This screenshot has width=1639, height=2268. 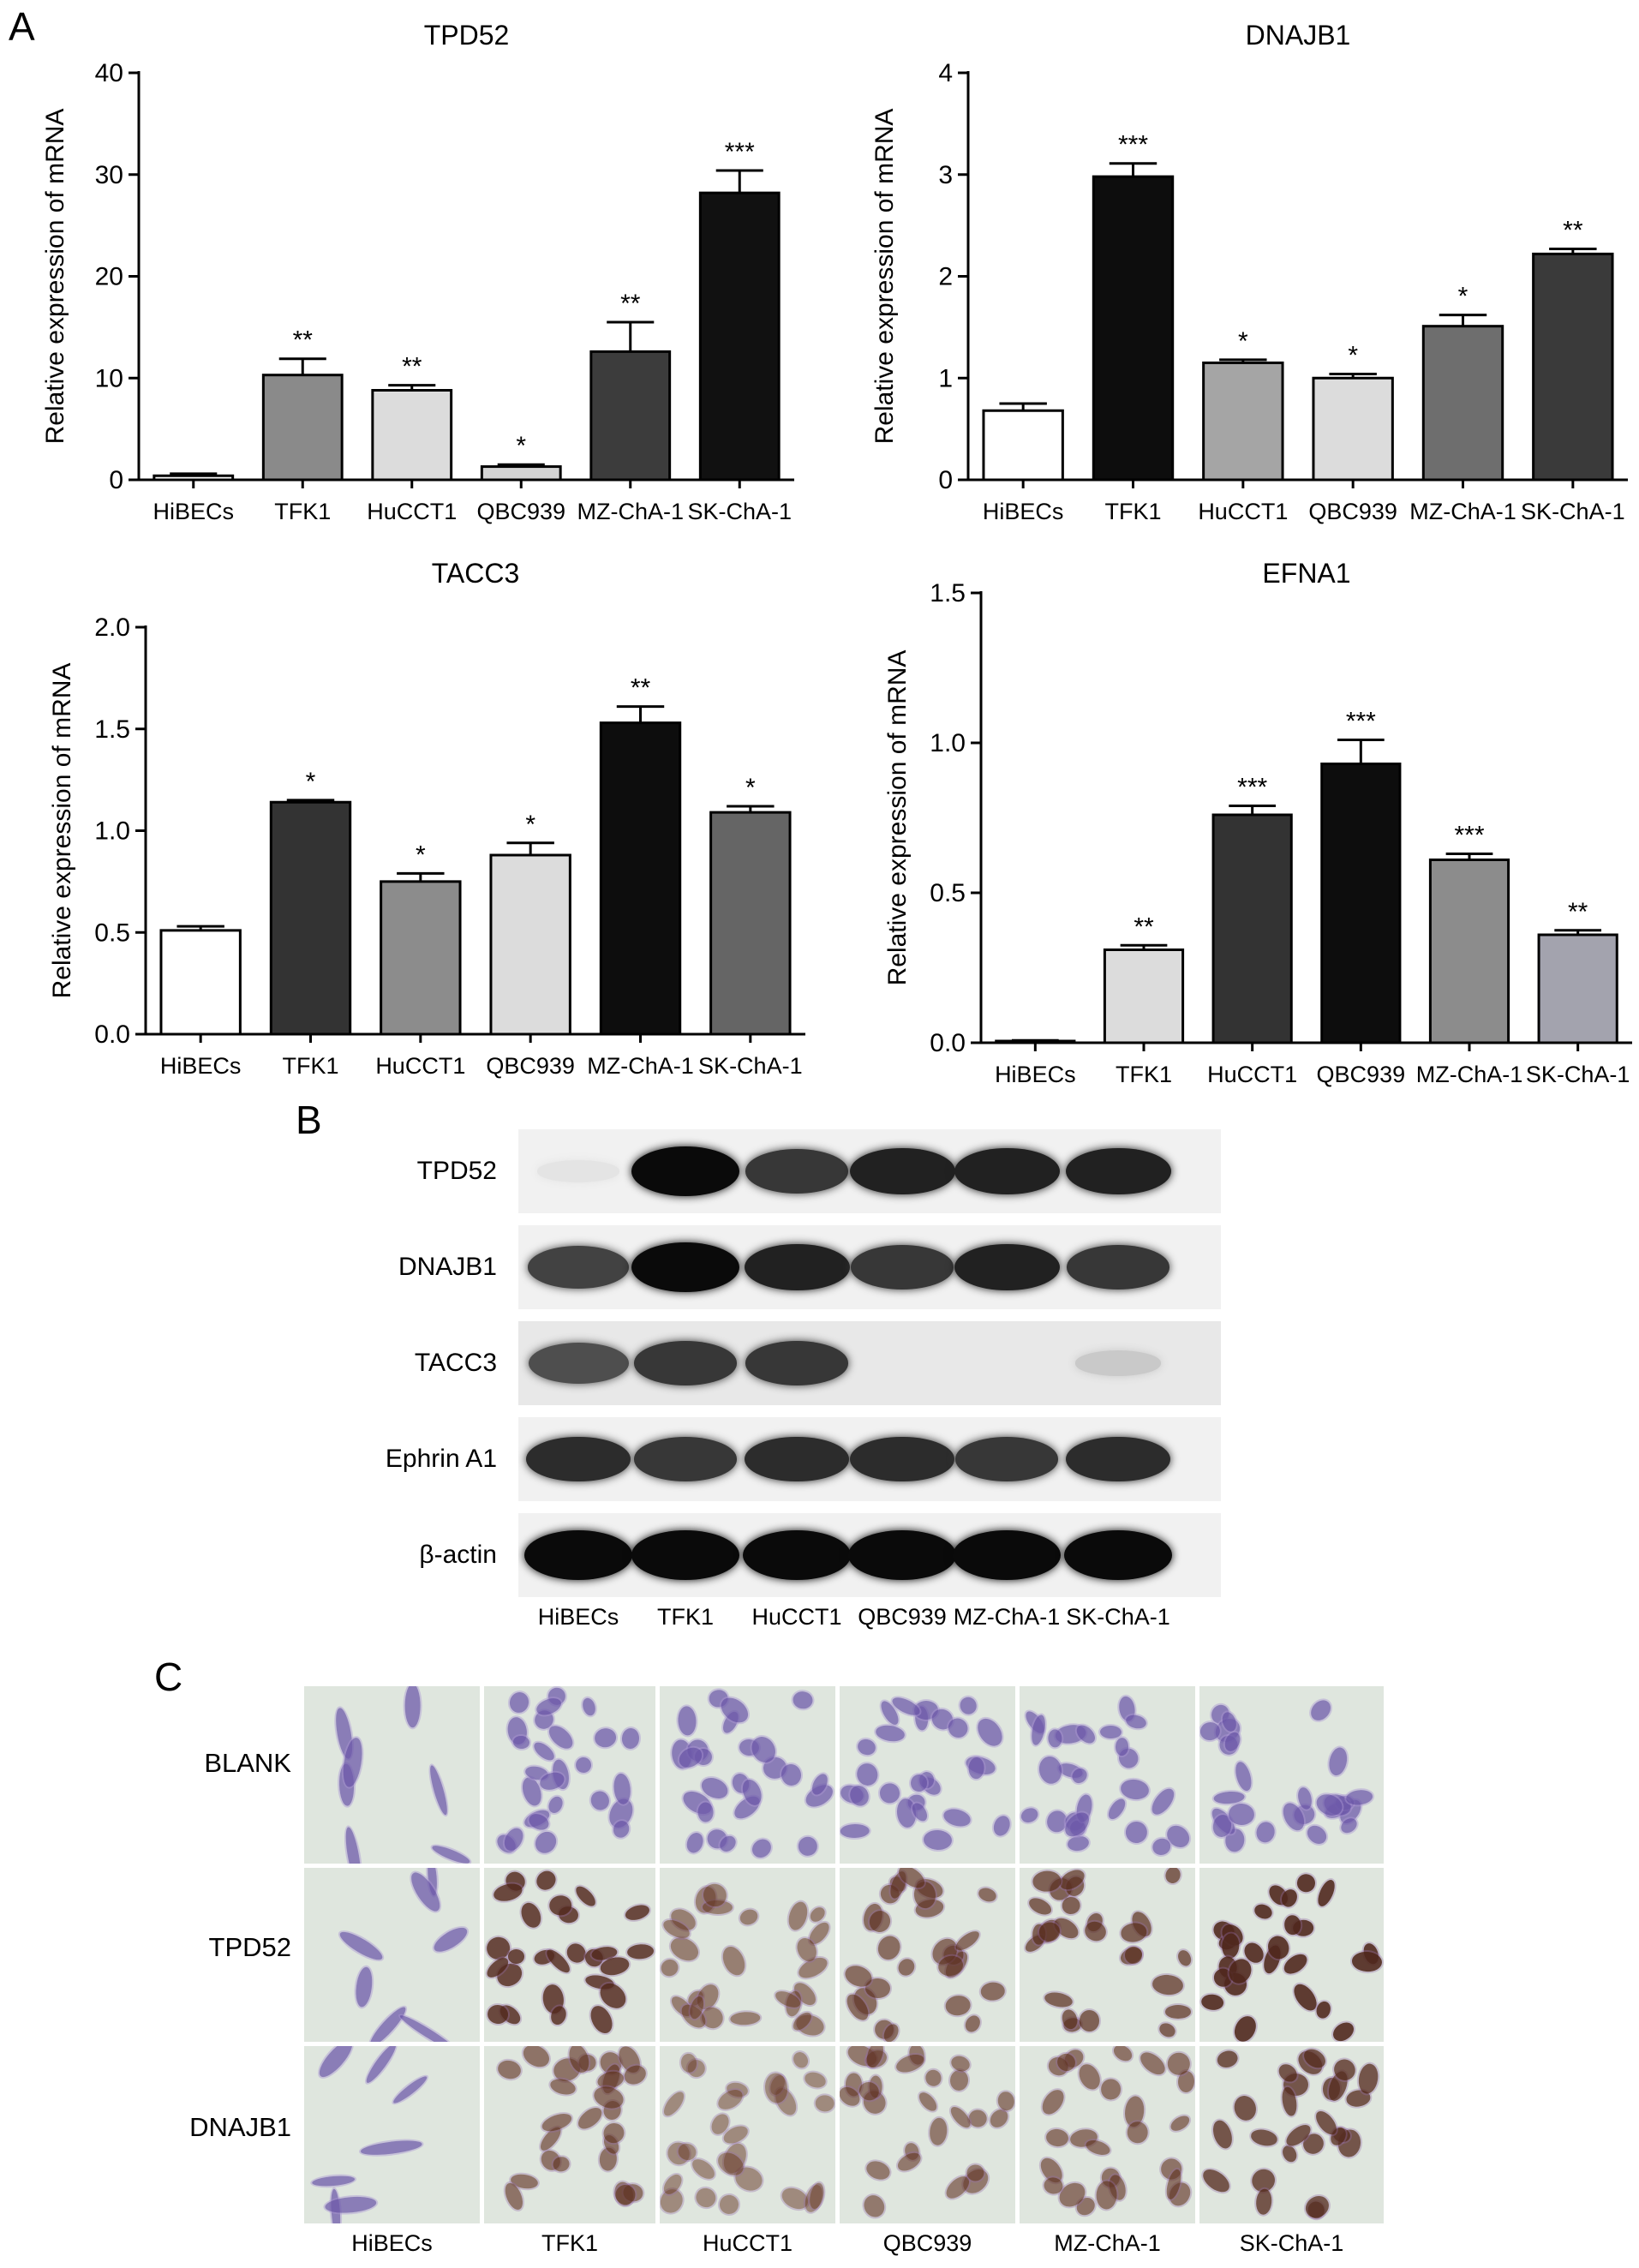 I want to click on blot-lane-label: SK-ChA-1, so click(x=1118, y=1617).